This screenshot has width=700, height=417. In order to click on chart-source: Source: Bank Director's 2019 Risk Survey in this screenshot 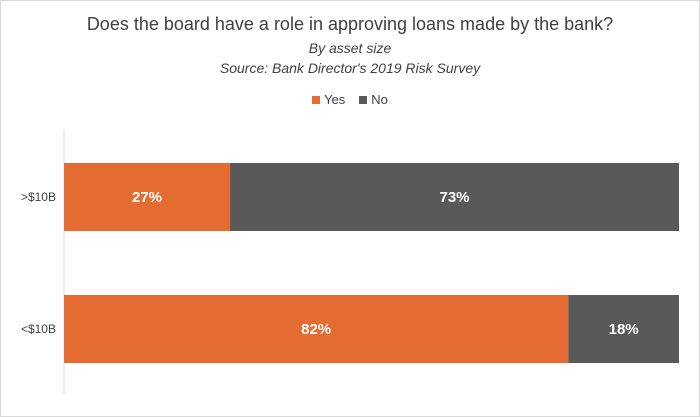, I will do `click(350, 68)`.